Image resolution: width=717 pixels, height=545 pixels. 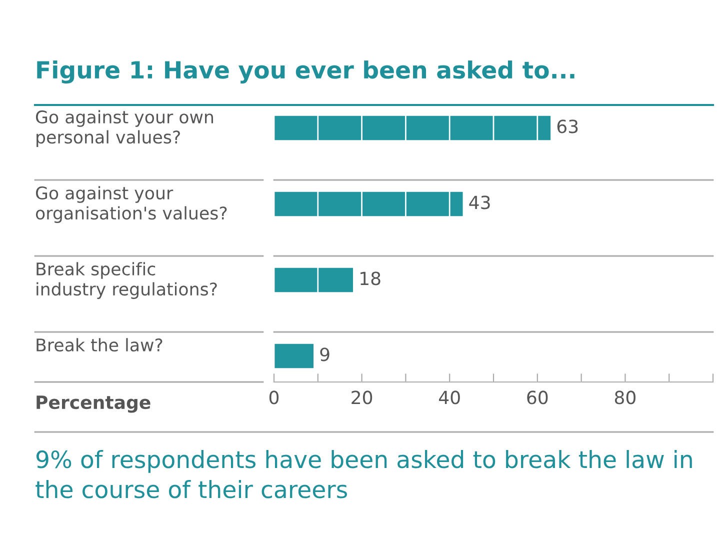 What do you see at coordinates (274, 397) in the screenshot?
I see `x-tick-label: 0` at bounding box center [274, 397].